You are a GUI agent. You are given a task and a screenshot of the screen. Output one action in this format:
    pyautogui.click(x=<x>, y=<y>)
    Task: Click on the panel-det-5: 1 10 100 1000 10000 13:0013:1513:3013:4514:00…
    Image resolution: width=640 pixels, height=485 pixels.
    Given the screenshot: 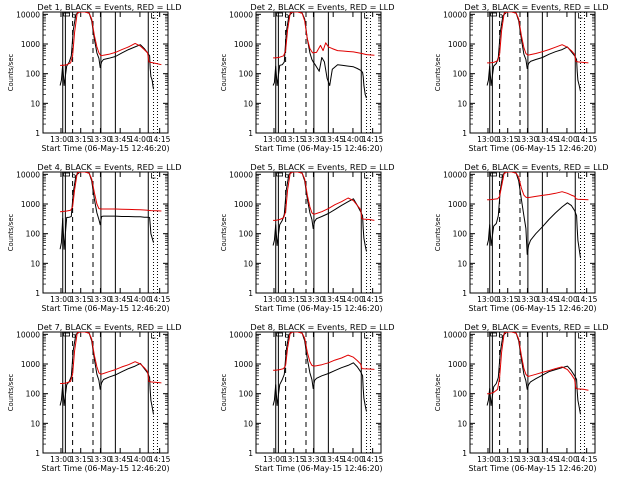 What is the action you would take?
    pyautogui.click(x=307, y=237)
    